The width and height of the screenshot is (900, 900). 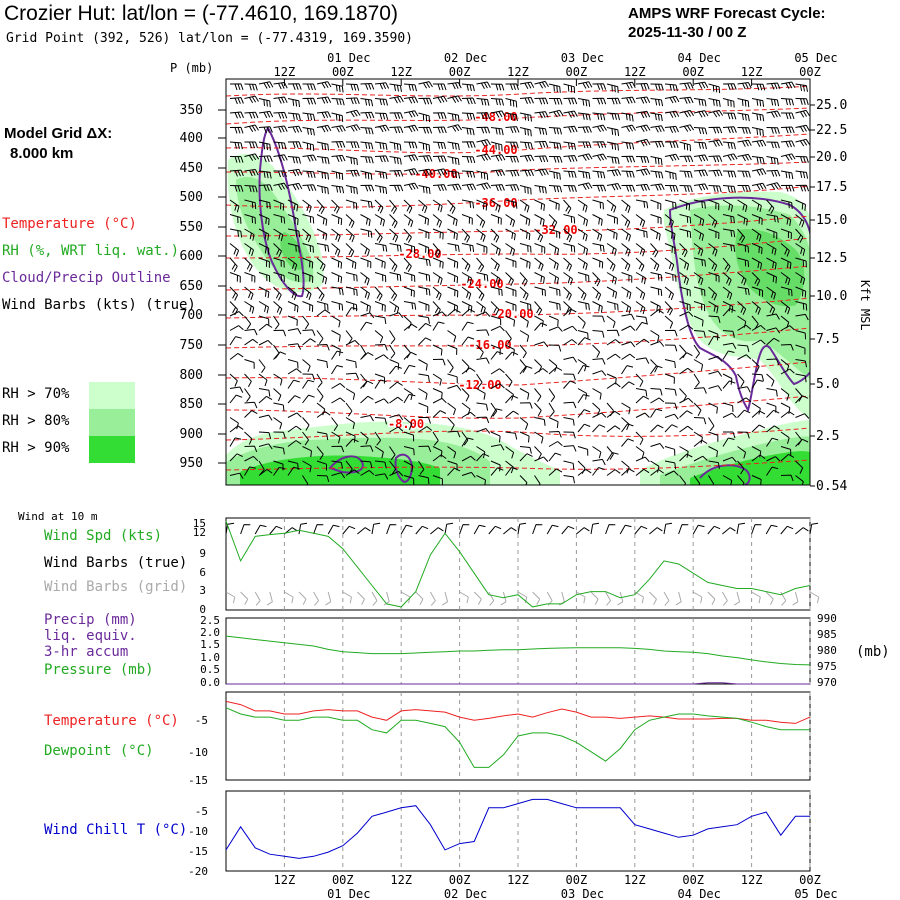 What do you see at coordinates (827, 339) in the screenshot?
I see `height-tick-label: 7.5` at bounding box center [827, 339].